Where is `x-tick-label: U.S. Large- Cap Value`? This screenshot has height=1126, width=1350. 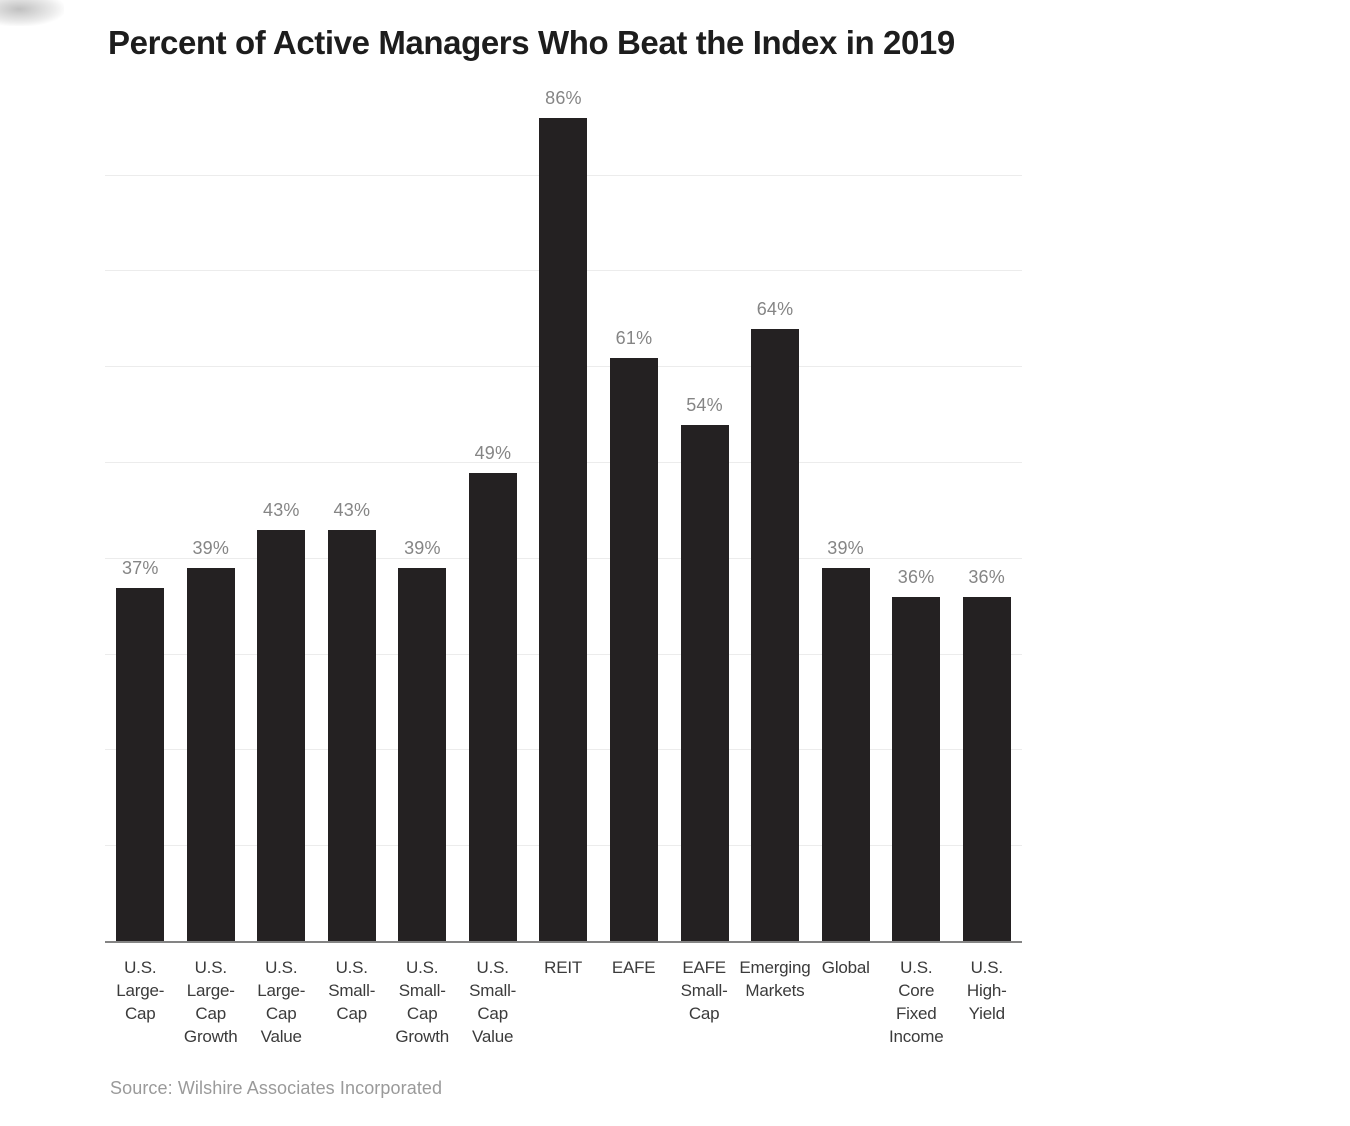
x-tick-label: U.S. Large- Cap Value is located at coordinates (281, 1002).